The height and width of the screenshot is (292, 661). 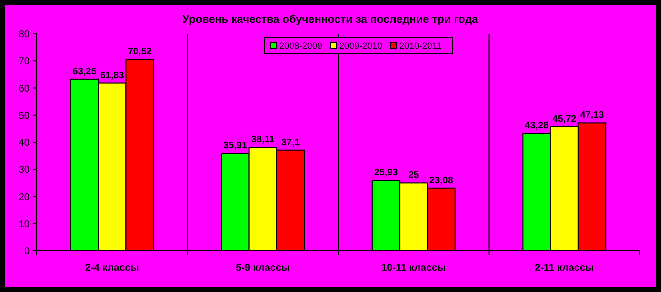 I want to click on y-tick-label: 20, so click(x=24, y=198).